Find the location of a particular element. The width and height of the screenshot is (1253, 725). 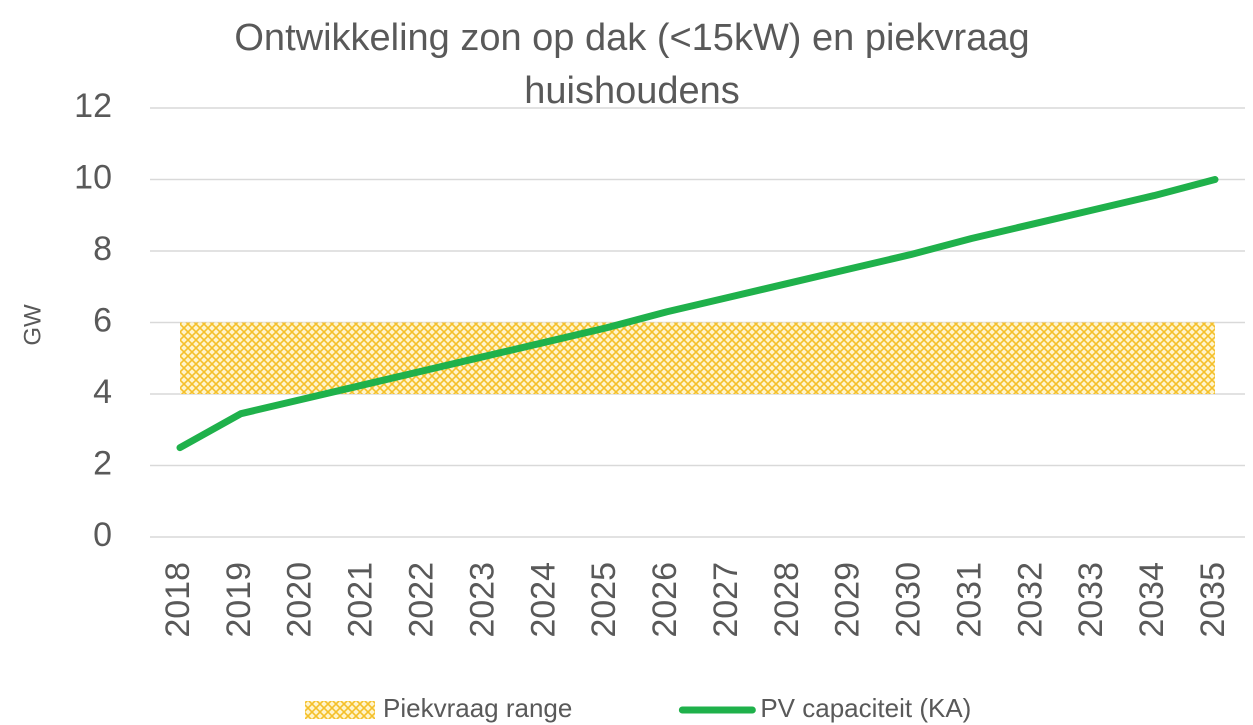

x-tick-label: 2022 is located at coordinates (422, 600).